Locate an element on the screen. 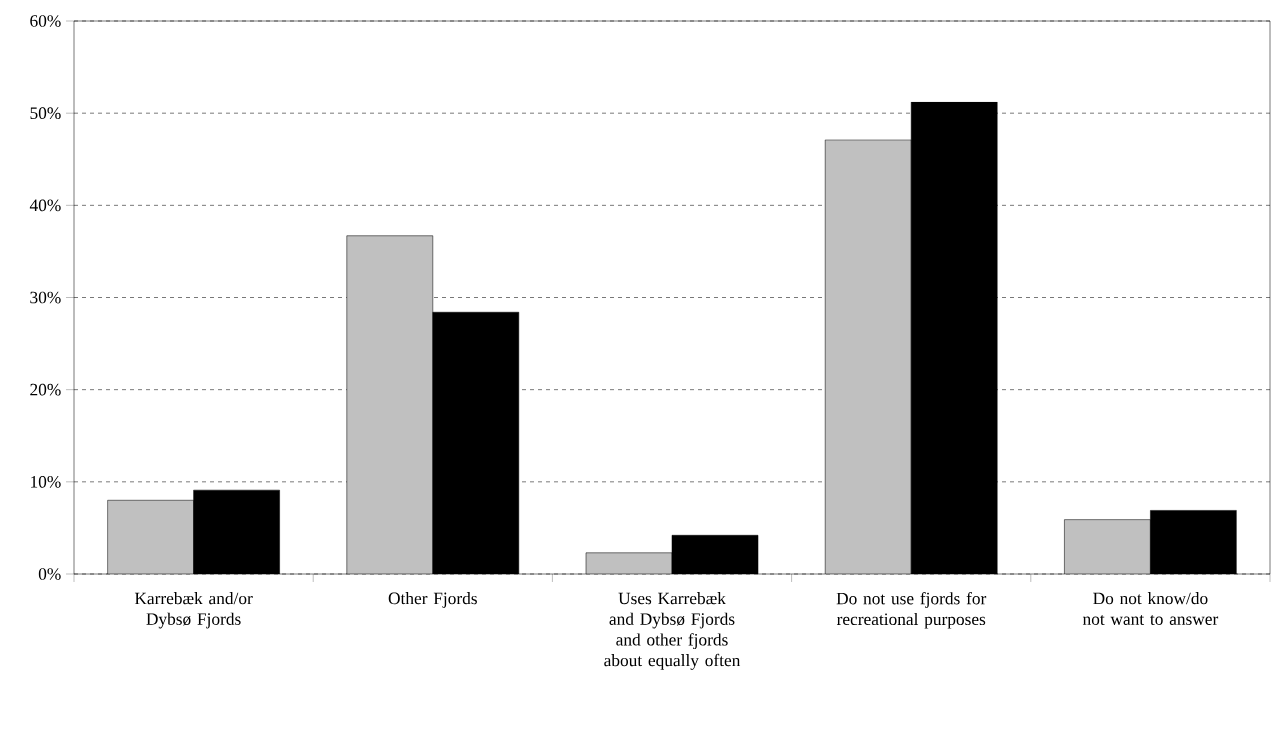 Image resolution: width=1274 pixels, height=729 pixels. y-tick-label: 10% is located at coordinates (46, 481).